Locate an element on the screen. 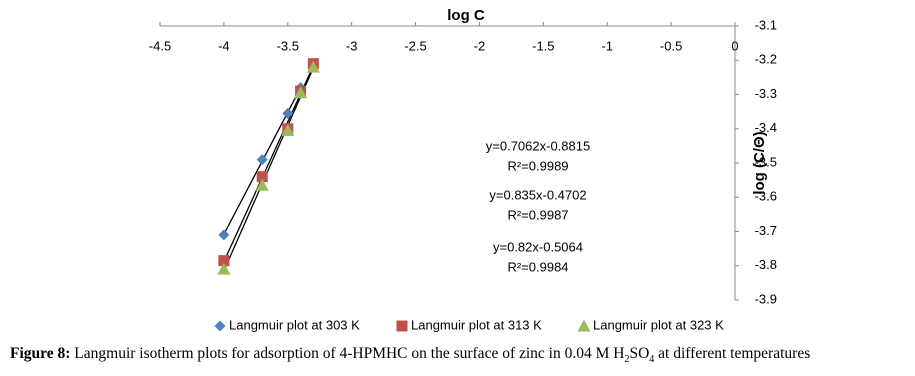 The height and width of the screenshot is (376, 915). x-tick-label: -4 is located at coordinates (224, 45).